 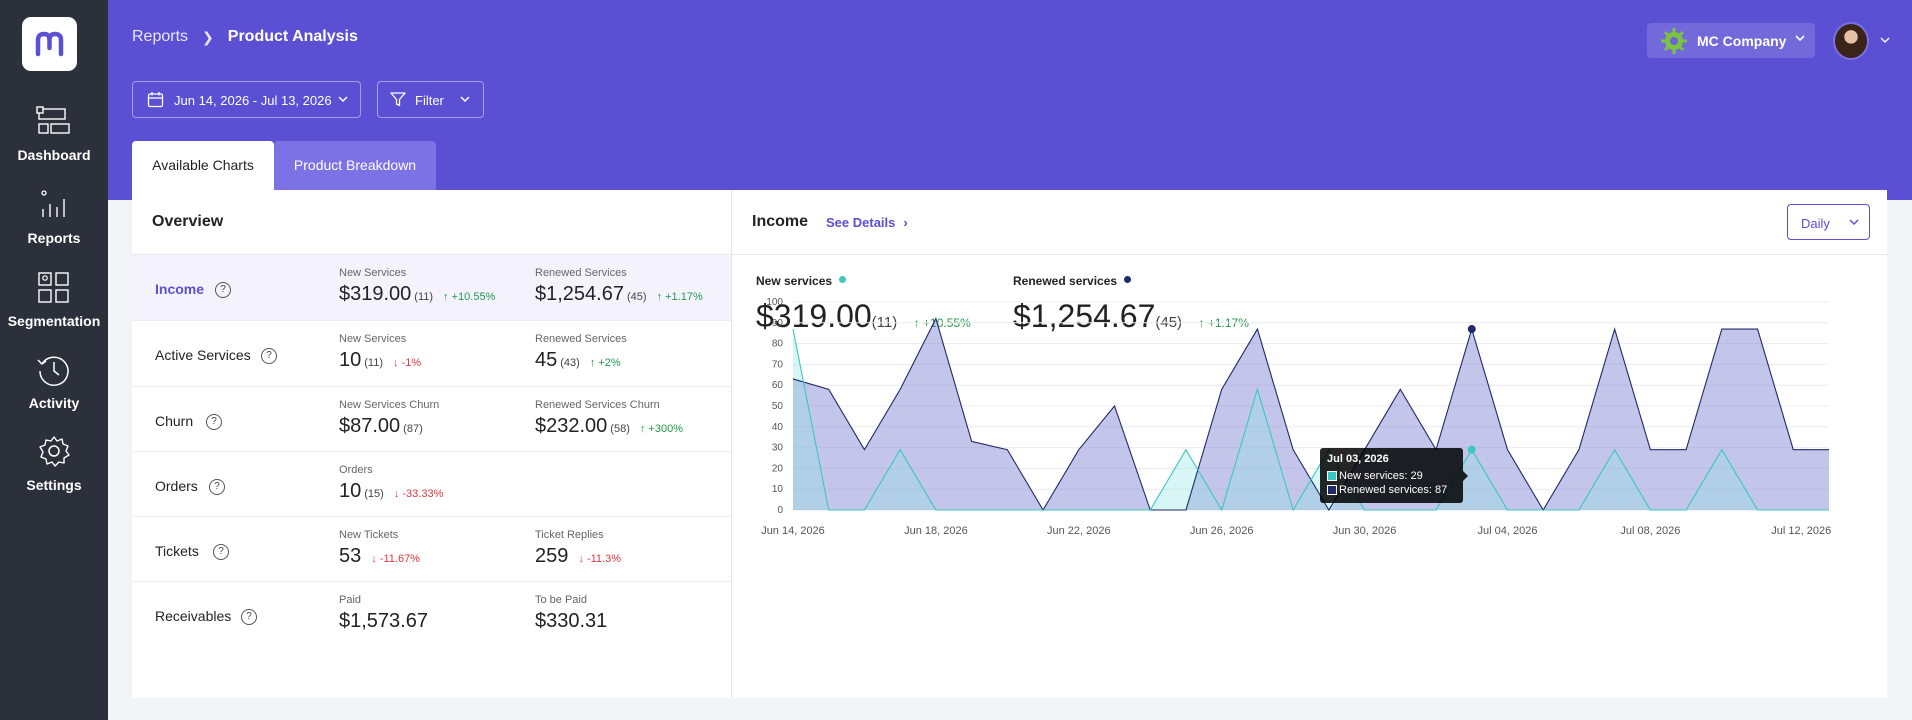 I want to click on metric-column: Orders 10 (15) ↓ -33.33%, so click(x=391, y=483).